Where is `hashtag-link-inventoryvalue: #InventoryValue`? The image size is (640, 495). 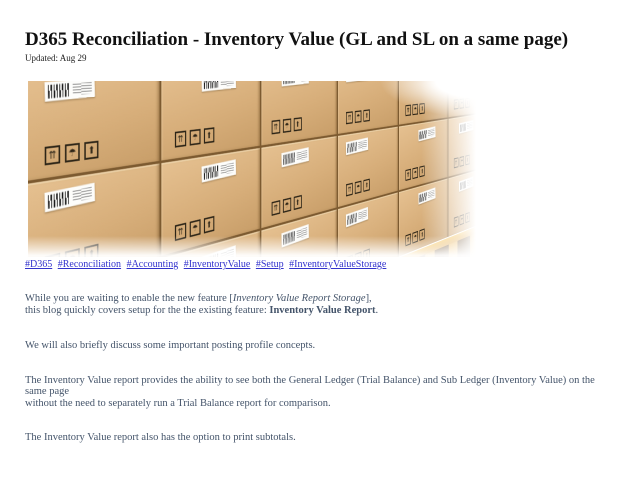 hashtag-link-inventoryvalue: #InventoryValue is located at coordinates (217, 264).